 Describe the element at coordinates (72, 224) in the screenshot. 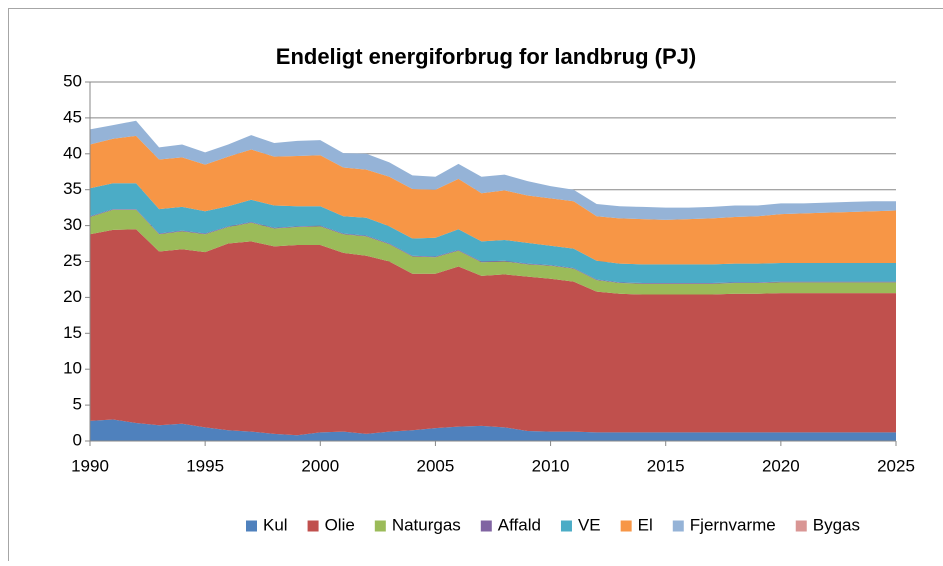

I see `y-tick-label: 30` at that location.